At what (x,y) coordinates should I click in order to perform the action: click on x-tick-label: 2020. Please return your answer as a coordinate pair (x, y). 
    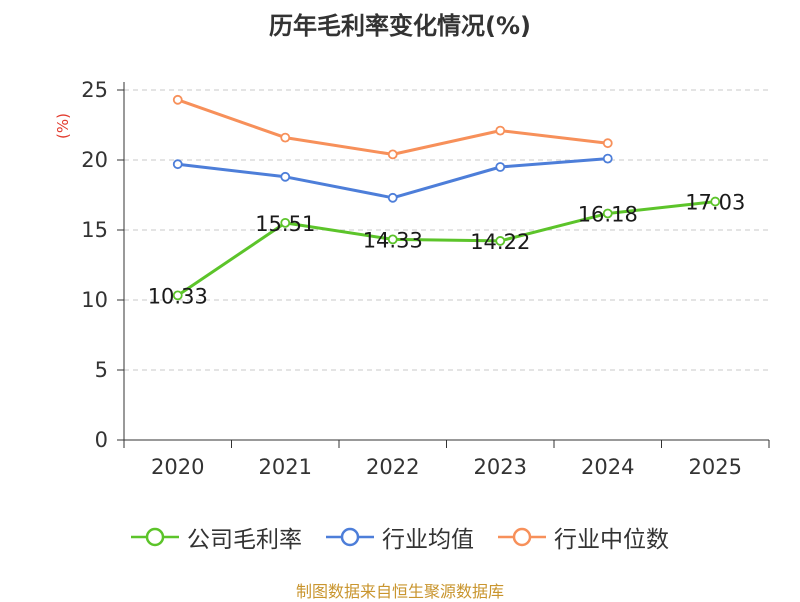
    Looking at the image, I should click on (177, 467).